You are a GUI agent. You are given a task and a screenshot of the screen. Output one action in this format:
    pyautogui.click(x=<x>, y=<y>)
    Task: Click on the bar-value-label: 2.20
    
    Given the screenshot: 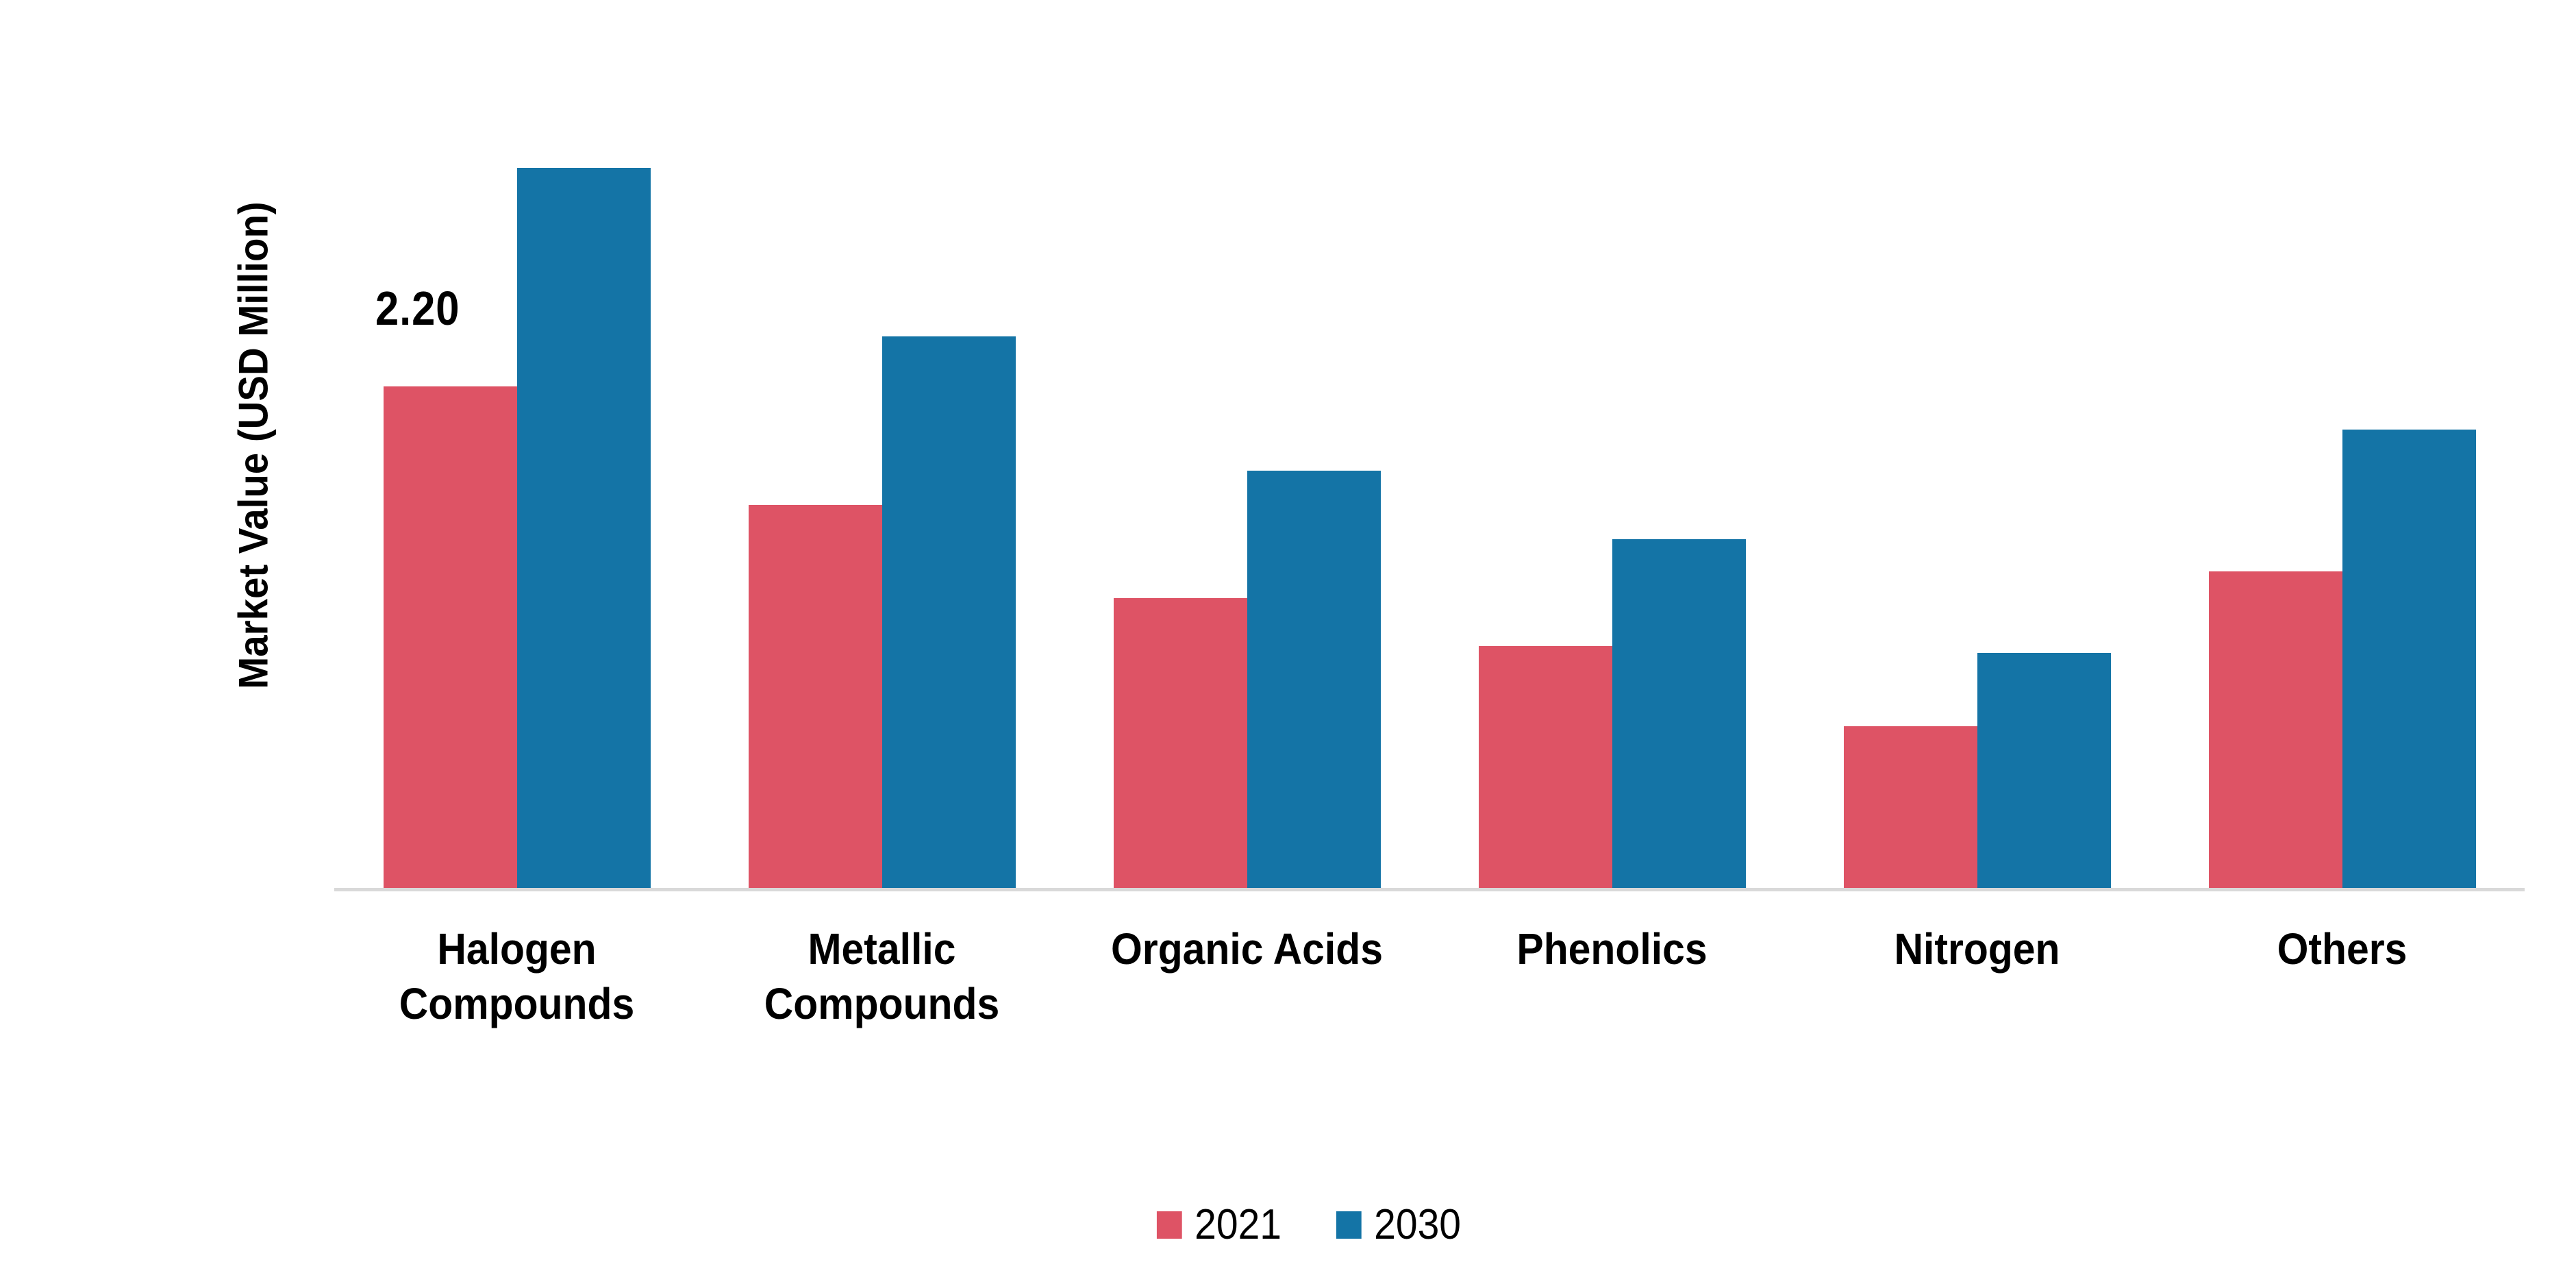 What is the action you would take?
    pyautogui.click(x=417, y=308)
    